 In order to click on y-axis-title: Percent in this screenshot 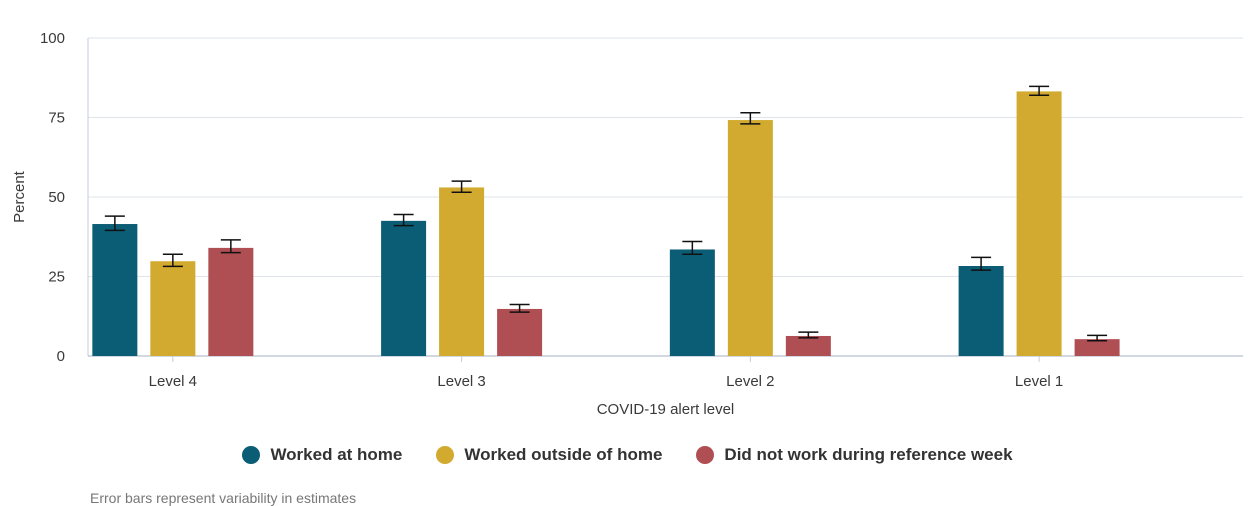, I will do `click(19, 196)`.